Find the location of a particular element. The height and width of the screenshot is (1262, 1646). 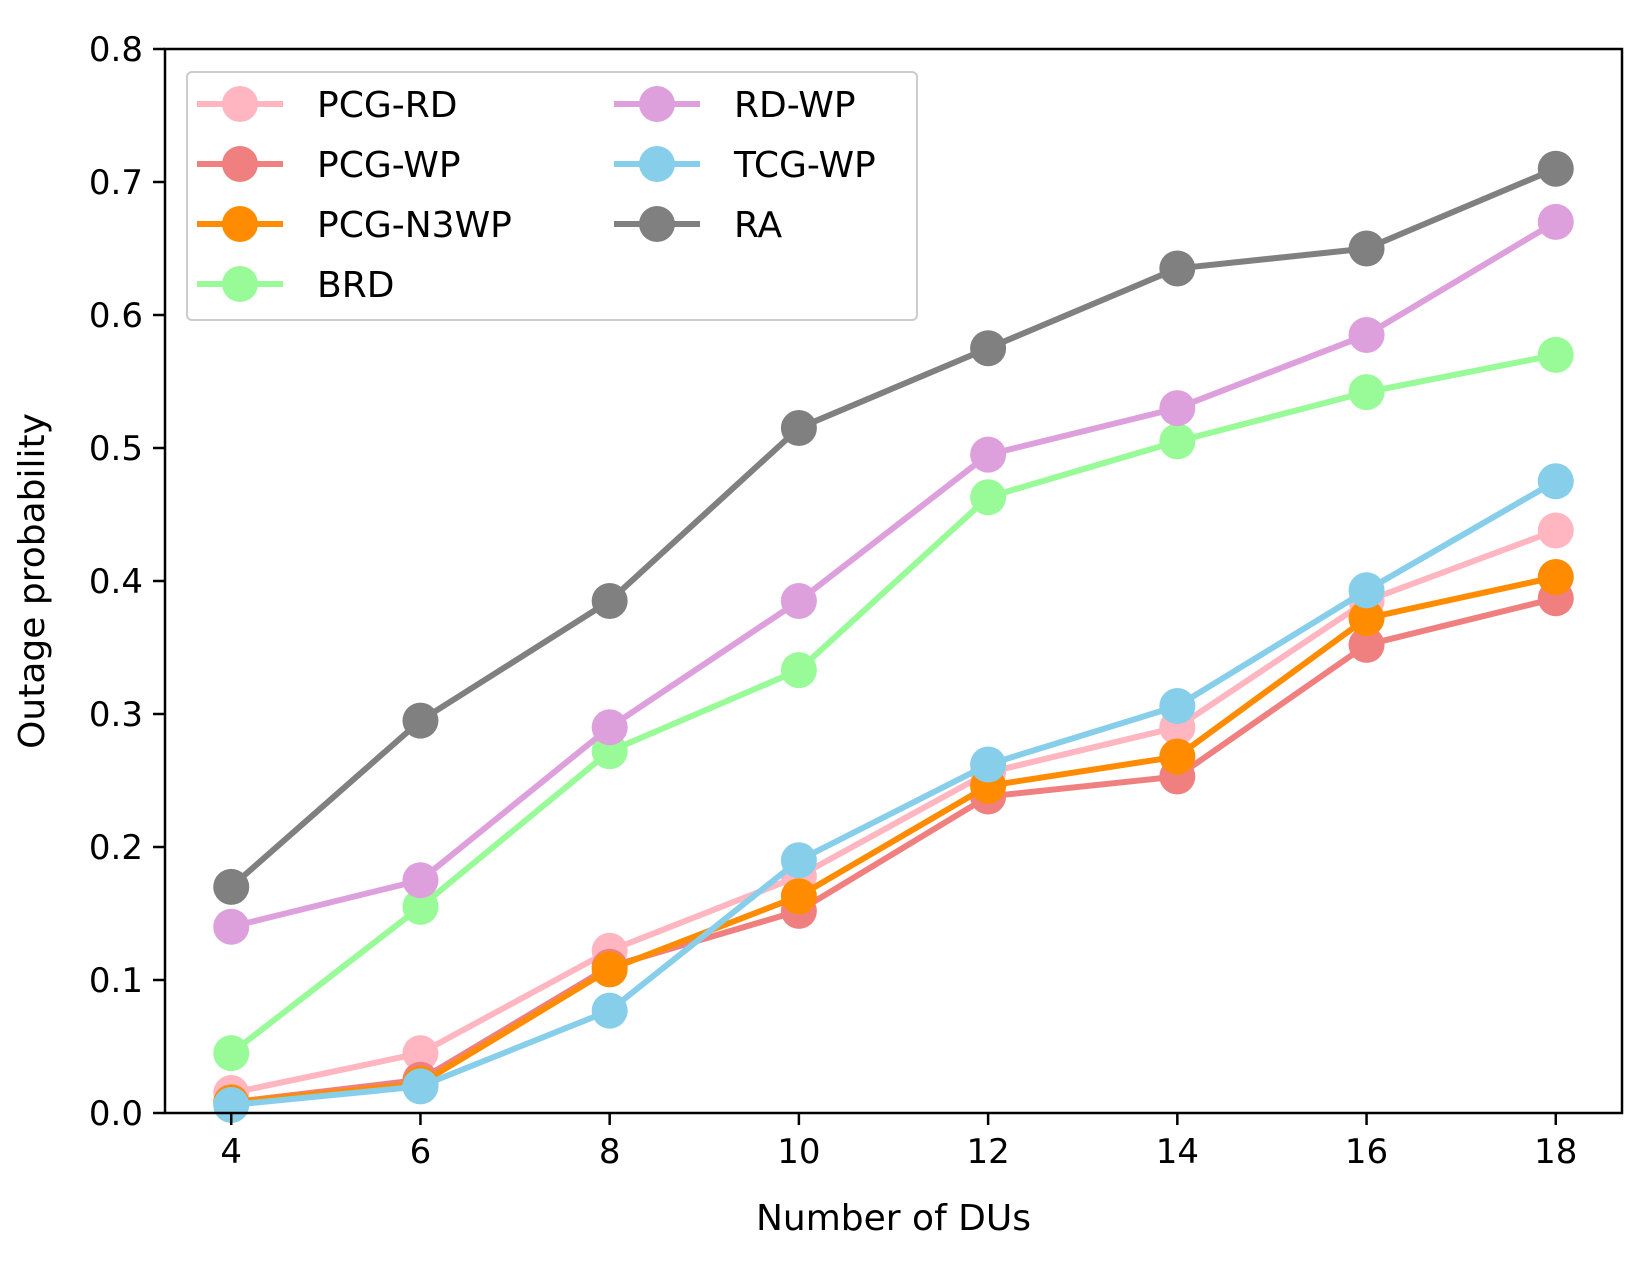

x-tick-label: 6 is located at coordinates (421, 1152).